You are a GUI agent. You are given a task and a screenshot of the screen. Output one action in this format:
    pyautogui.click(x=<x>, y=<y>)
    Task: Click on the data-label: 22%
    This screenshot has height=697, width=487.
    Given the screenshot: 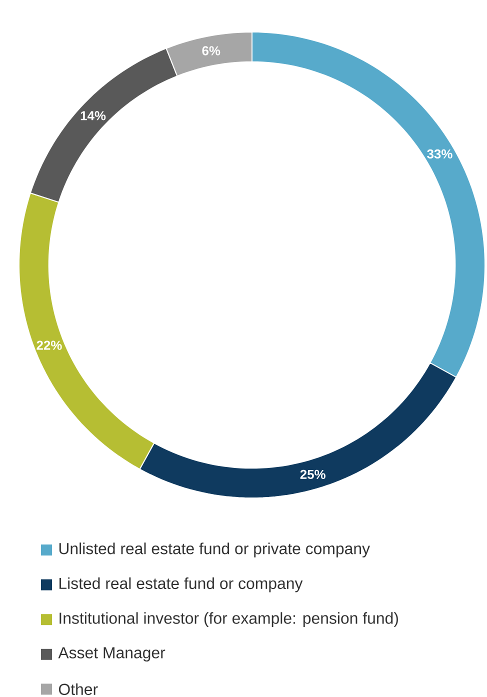 What is the action you would take?
    pyautogui.click(x=49, y=345)
    